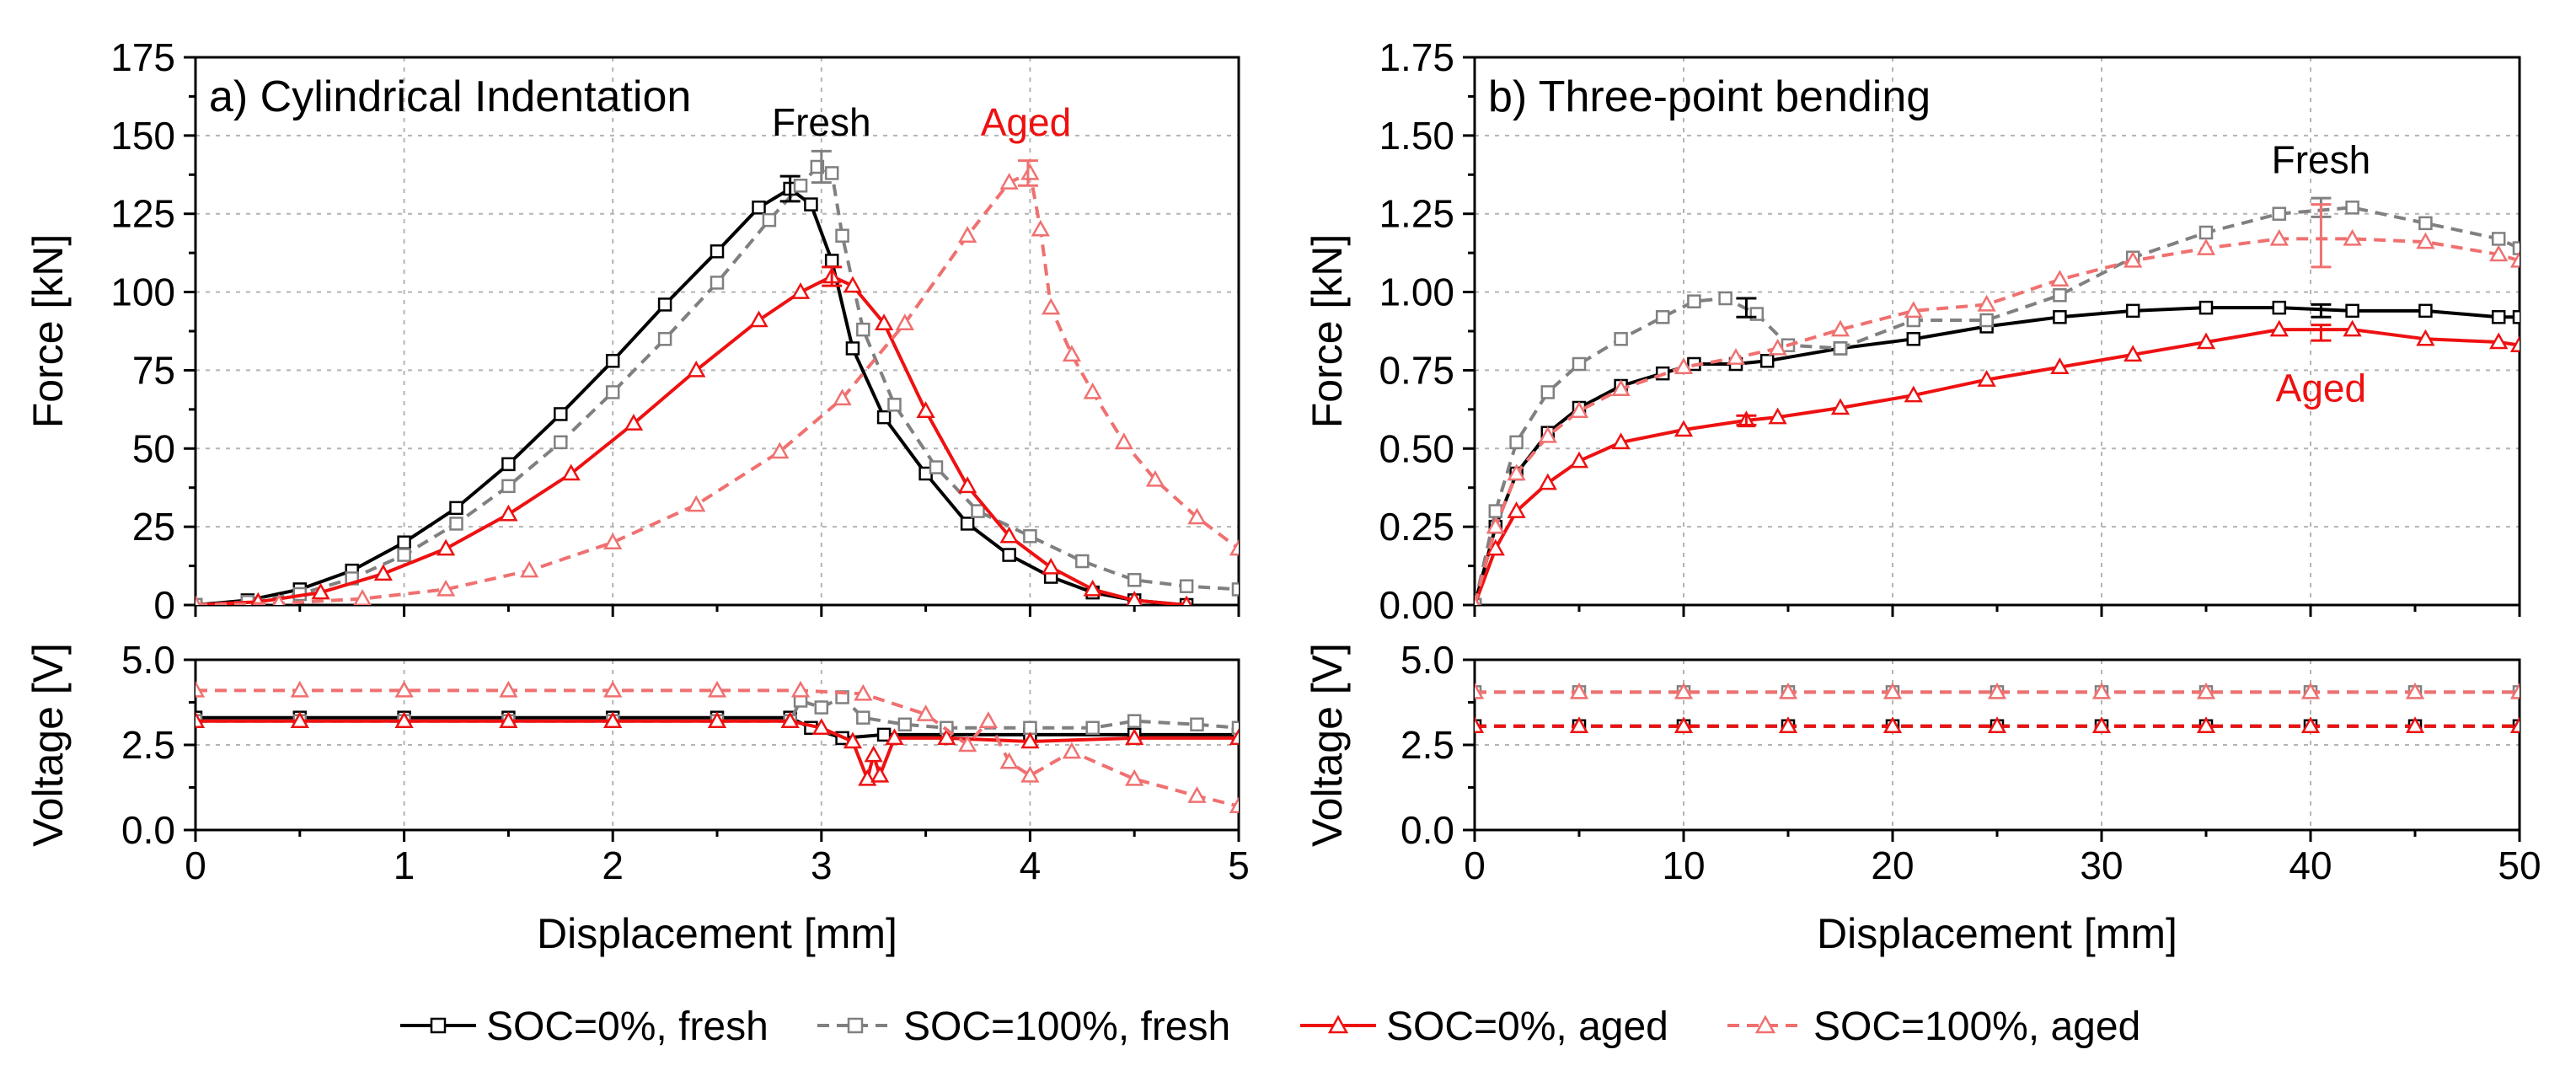  I want to click on legend-label: SOC=100%, fresh, so click(1066, 1026).